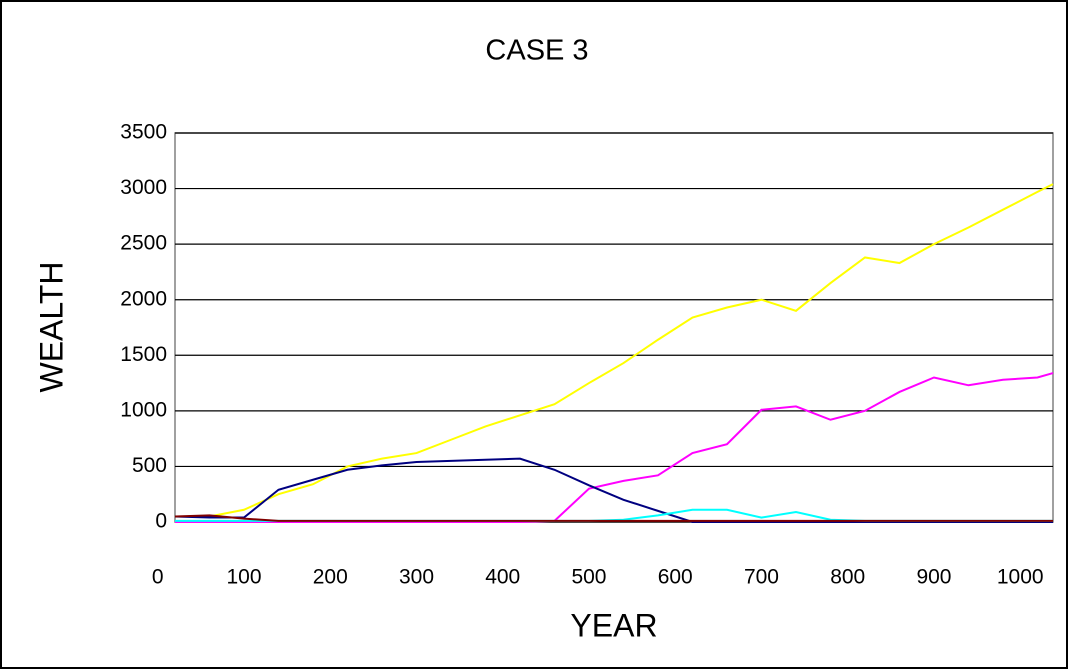  What do you see at coordinates (847, 577) in the screenshot?
I see `x-tick-label: 800` at bounding box center [847, 577].